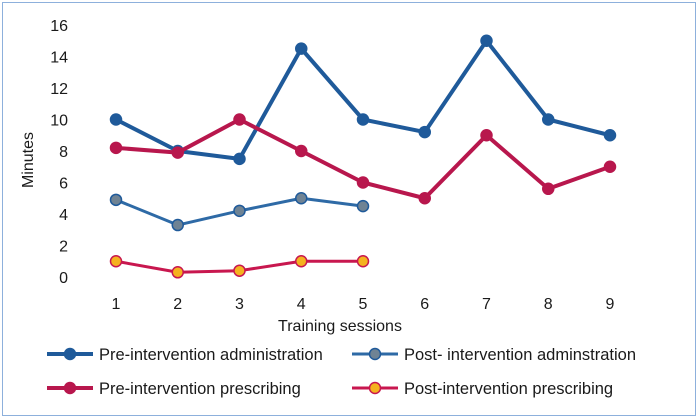 The height and width of the screenshot is (420, 700). Describe the element at coordinates (200, 389) in the screenshot. I see `legend-label: Pre-intervention prescribing` at that location.